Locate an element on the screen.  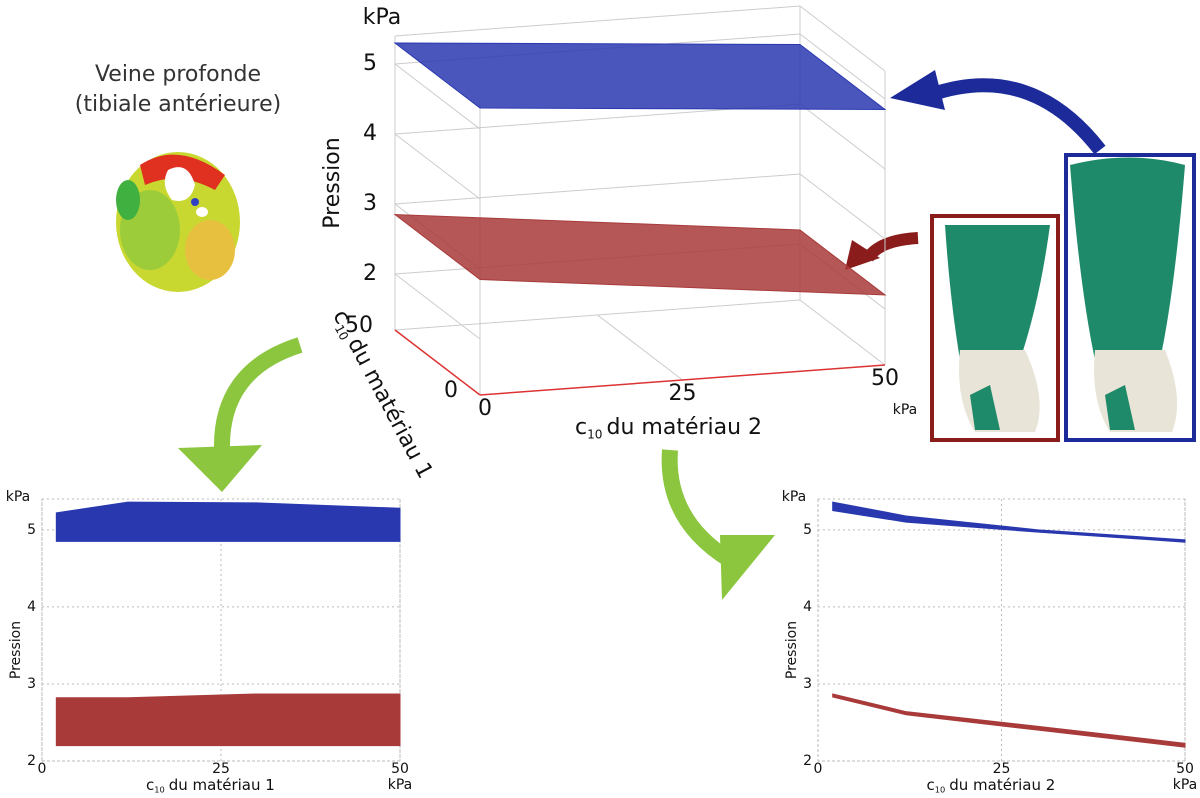
caption-subtitle: (tibiale antérieure) is located at coordinates (178, 104).